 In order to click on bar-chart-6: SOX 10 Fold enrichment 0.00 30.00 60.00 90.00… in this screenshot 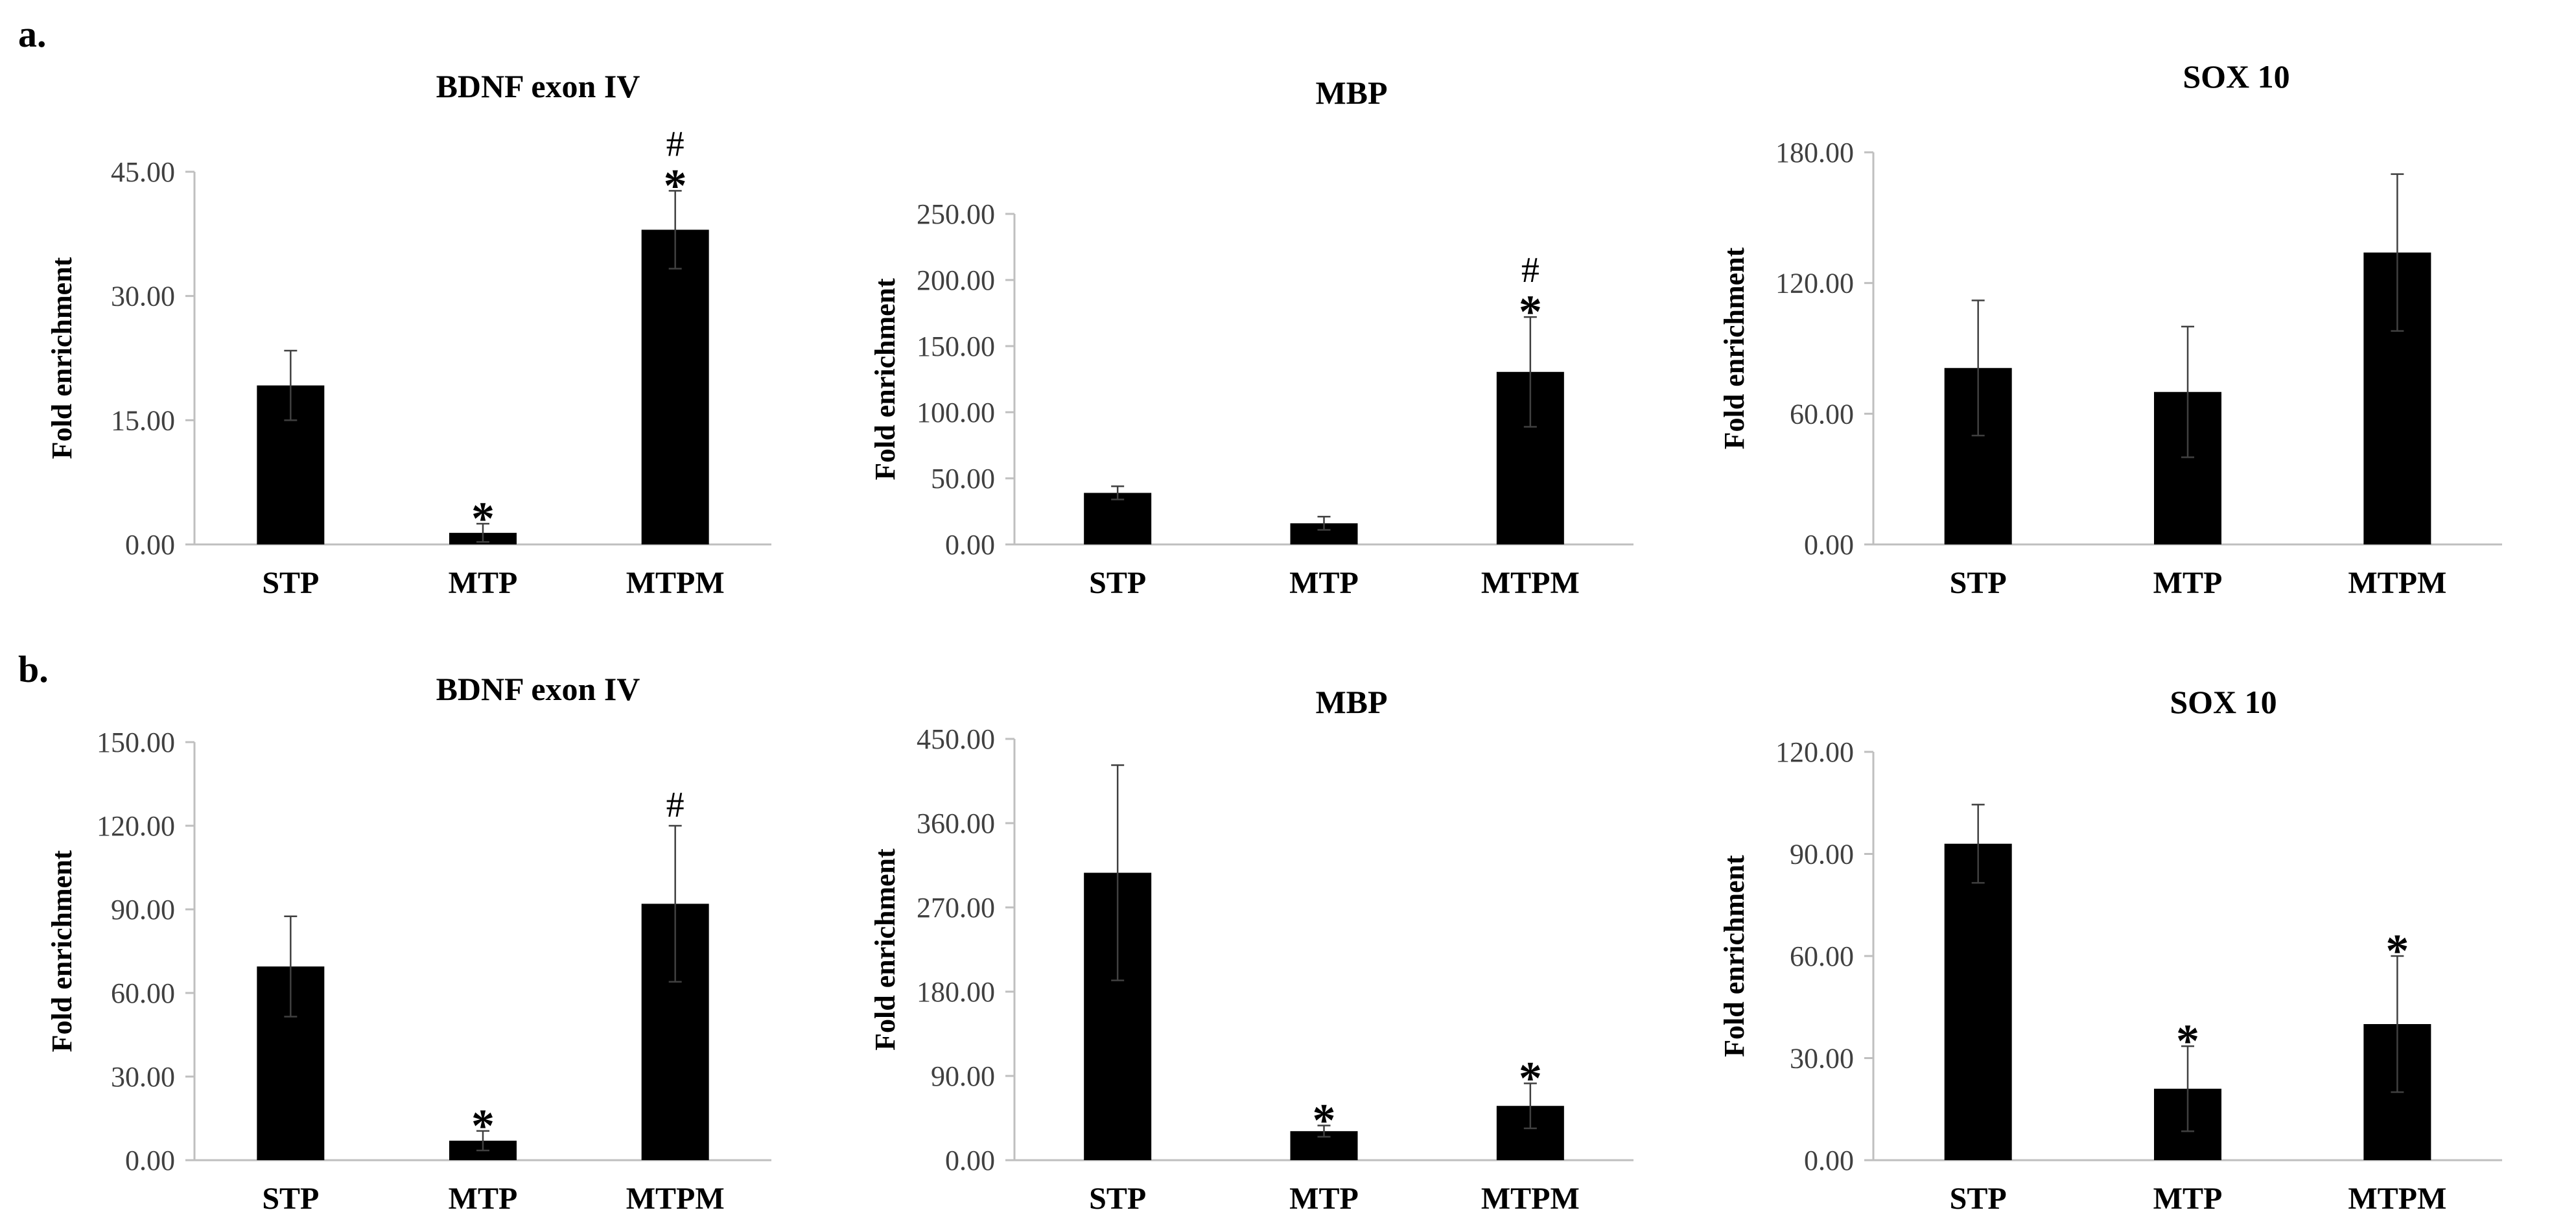, I will do `click(2110, 950)`.